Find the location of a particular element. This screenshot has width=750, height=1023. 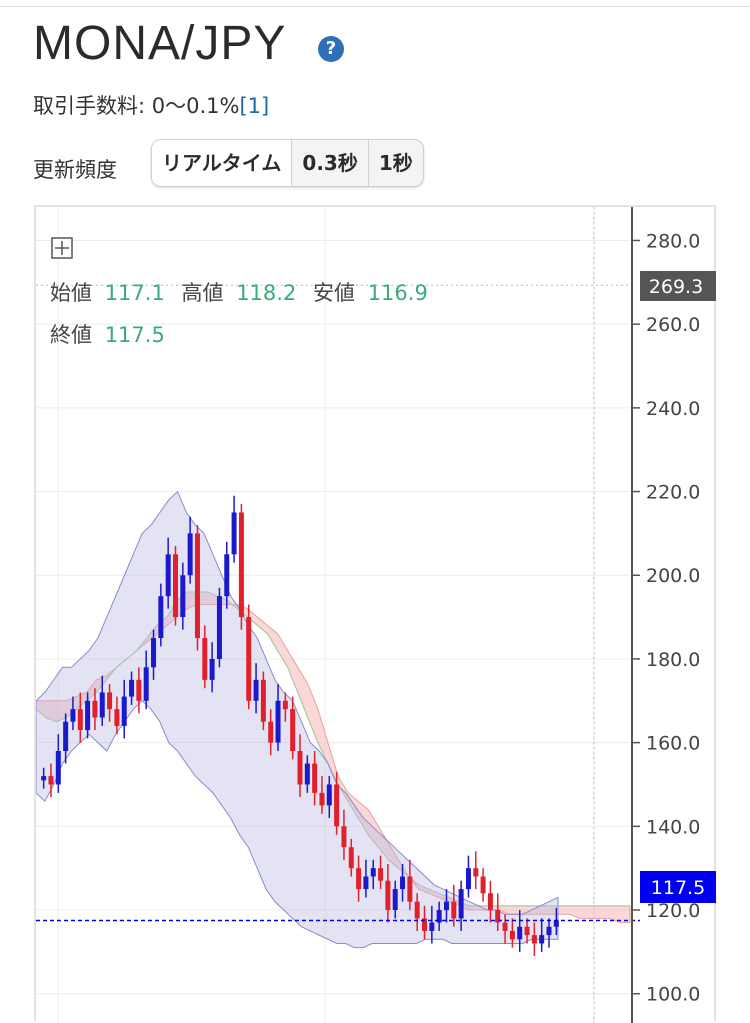

open-label: 始値 is located at coordinates (71, 293).